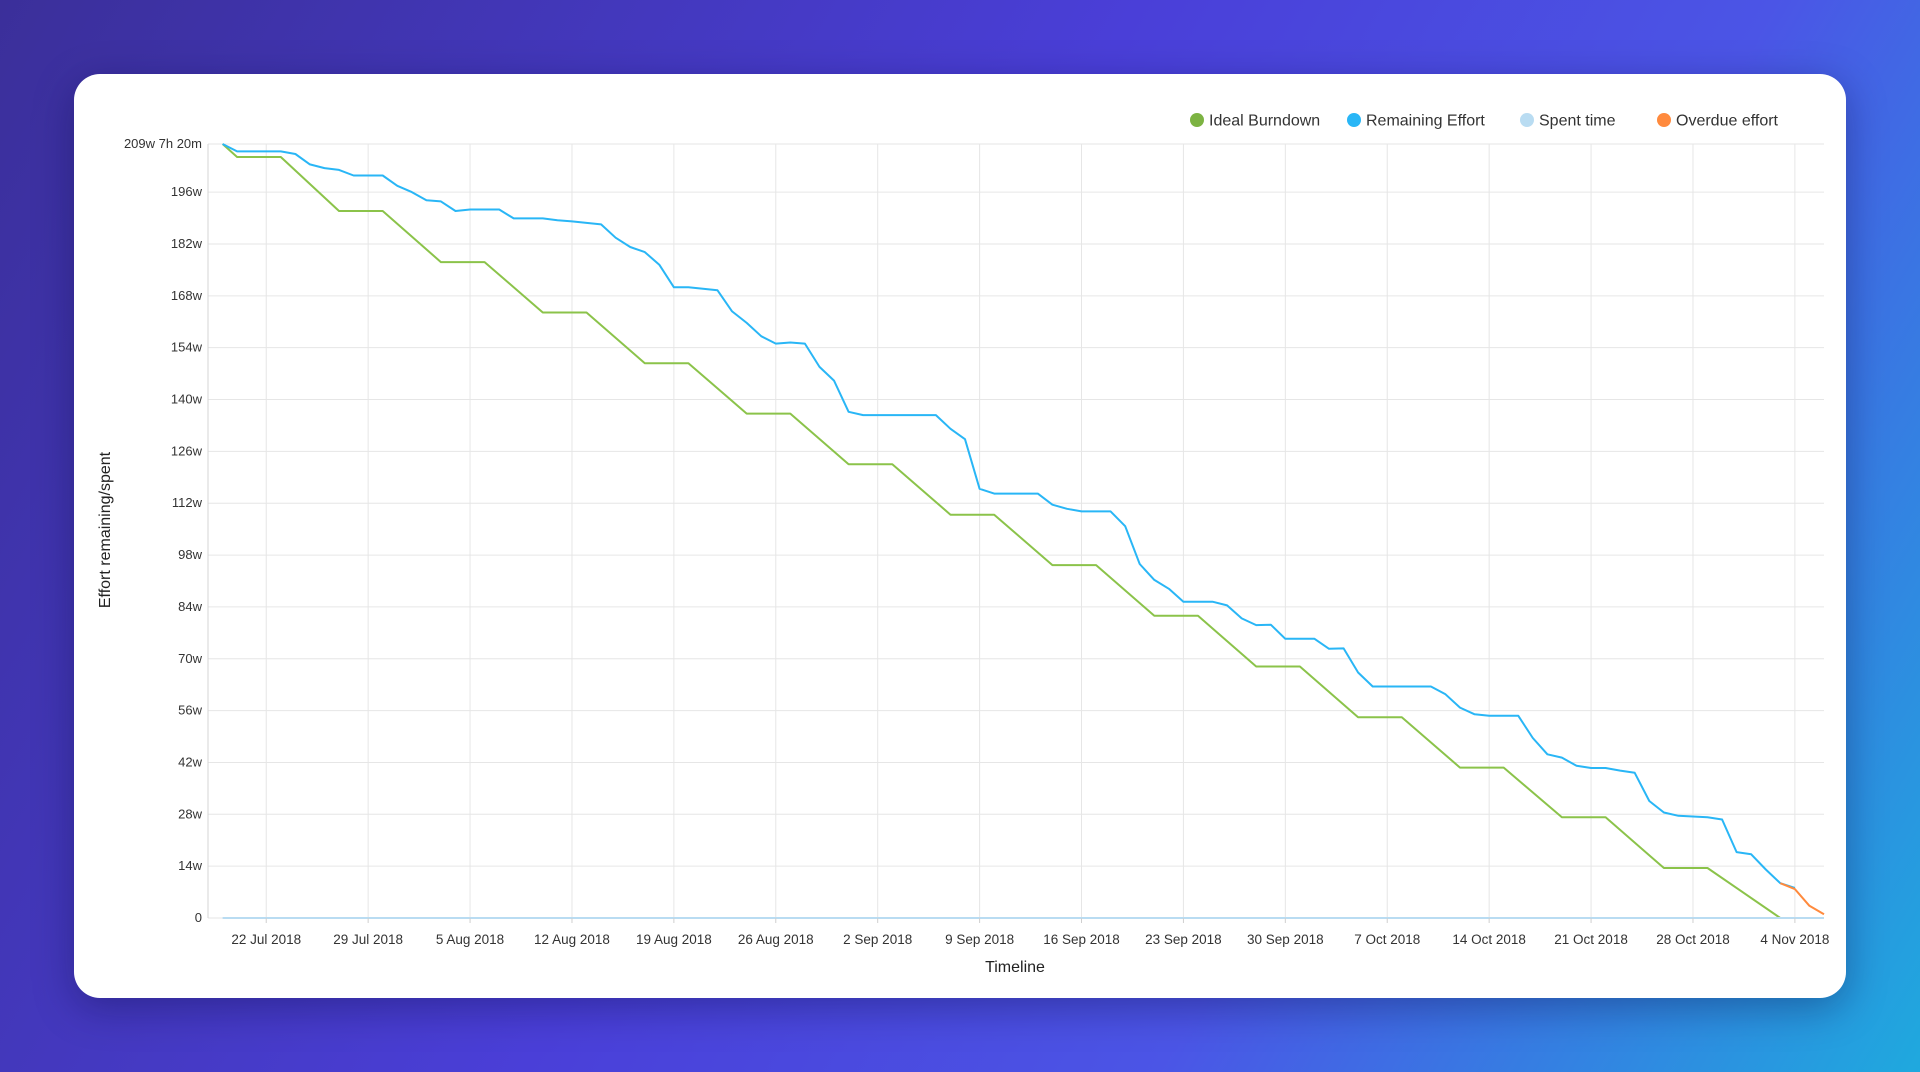 The width and height of the screenshot is (1920, 1072). What do you see at coordinates (187, 191) in the screenshot?
I see `y-tick-label: 196w` at bounding box center [187, 191].